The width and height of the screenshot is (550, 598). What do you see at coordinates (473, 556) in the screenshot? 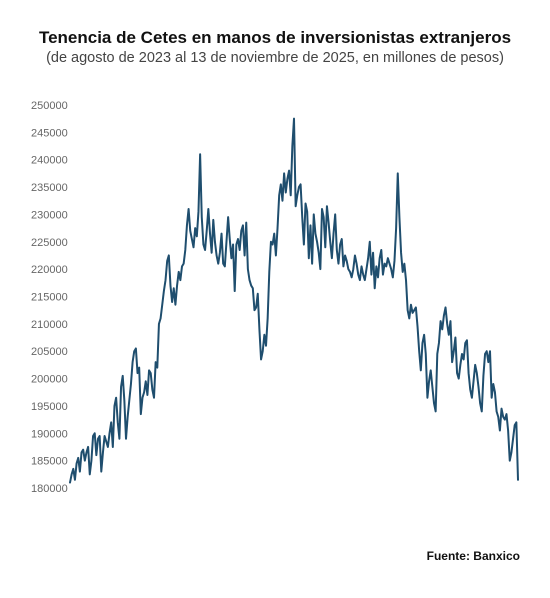
I see `source-note: Fuente: Banxico` at bounding box center [473, 556].